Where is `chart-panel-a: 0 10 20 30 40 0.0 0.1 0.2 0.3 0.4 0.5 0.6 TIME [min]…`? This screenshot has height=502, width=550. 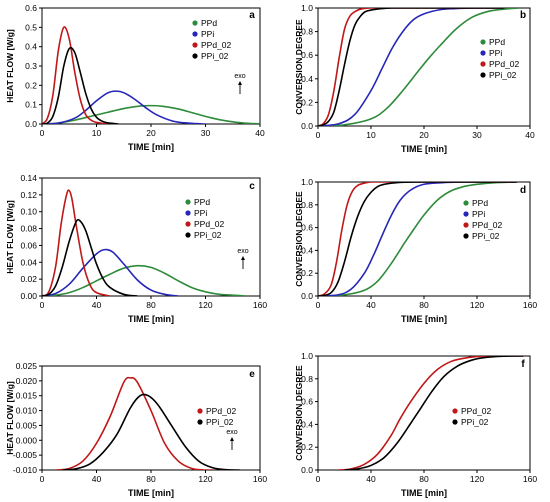 chart-panel-a: 0 10 20 30 40 0.0 0.1 0.2 0.3 0.4 0.5 0.6 TIME [min]… is located at coordinates (135, 77).